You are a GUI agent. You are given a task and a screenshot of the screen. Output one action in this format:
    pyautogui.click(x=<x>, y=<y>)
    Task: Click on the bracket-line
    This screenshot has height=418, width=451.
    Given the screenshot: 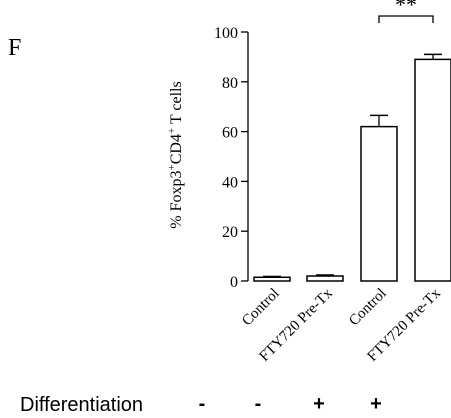 What is the action you would take?
    pyautogui.click(x=406, y=19)
    